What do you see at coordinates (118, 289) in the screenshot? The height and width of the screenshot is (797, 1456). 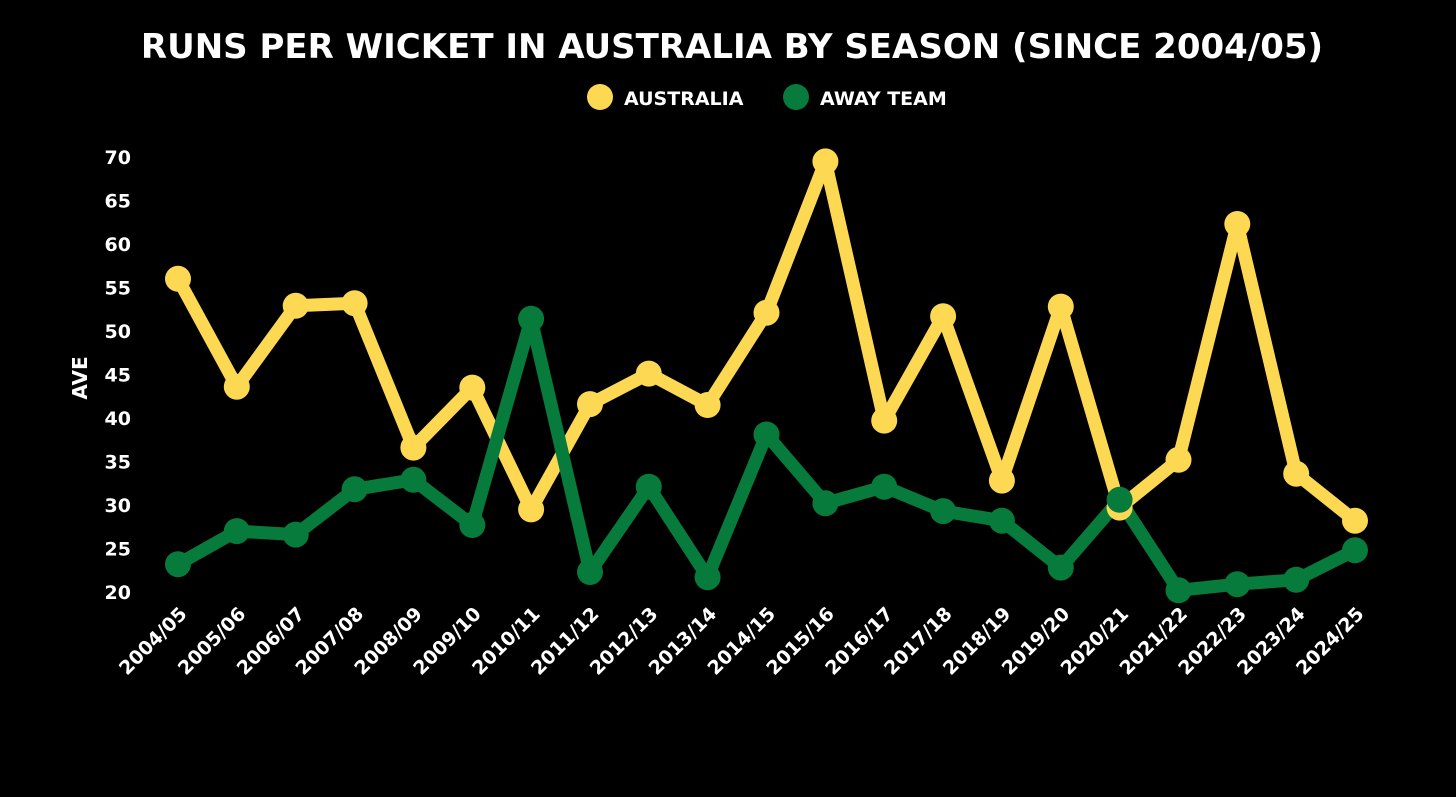 I see `y-tick-label: 55` at bounding box center [118, 289].